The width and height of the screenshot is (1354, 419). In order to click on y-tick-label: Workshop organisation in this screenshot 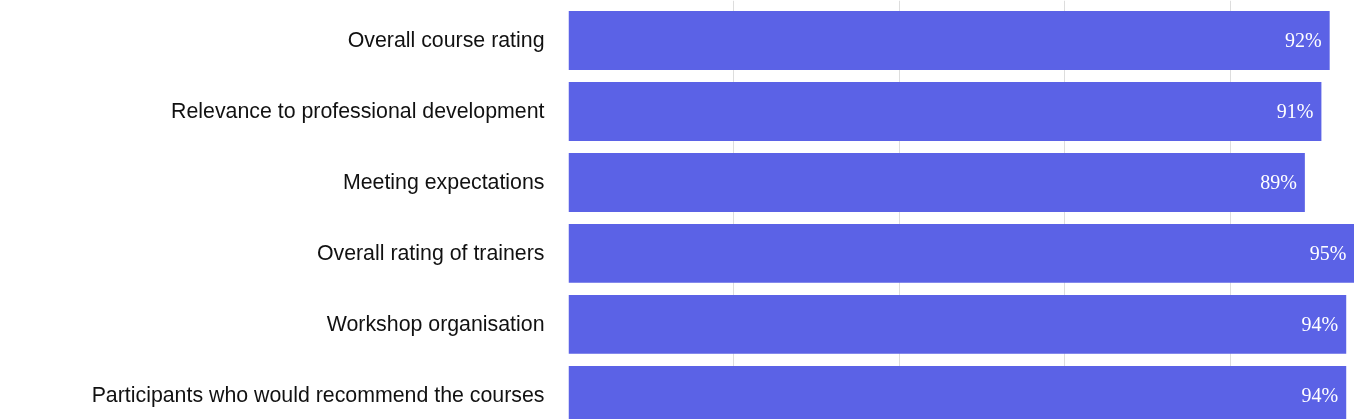, I will do `click(435, 324)`.